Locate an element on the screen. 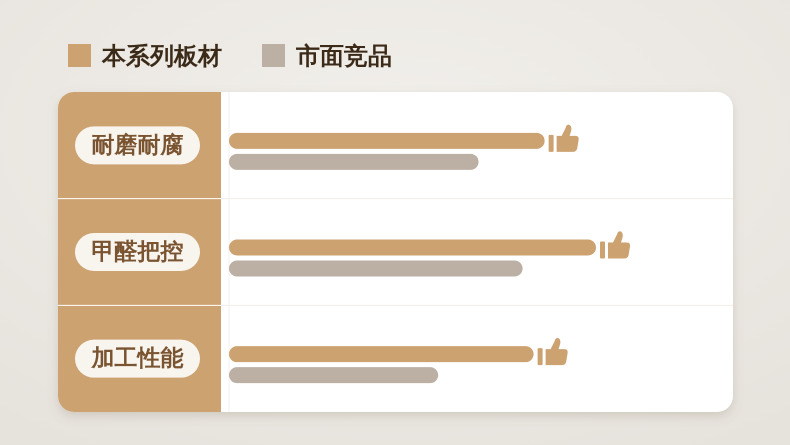  y-tick-label: 加工性能 is located at coordinates (137, 359).